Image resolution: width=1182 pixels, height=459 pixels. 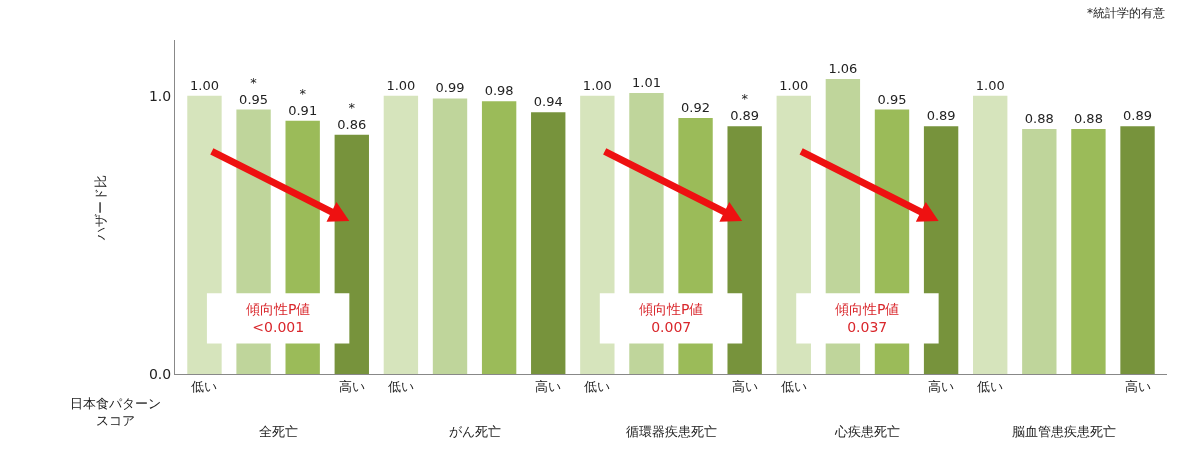 I want to click on text: 全死亡, so click(x=278, y=431).